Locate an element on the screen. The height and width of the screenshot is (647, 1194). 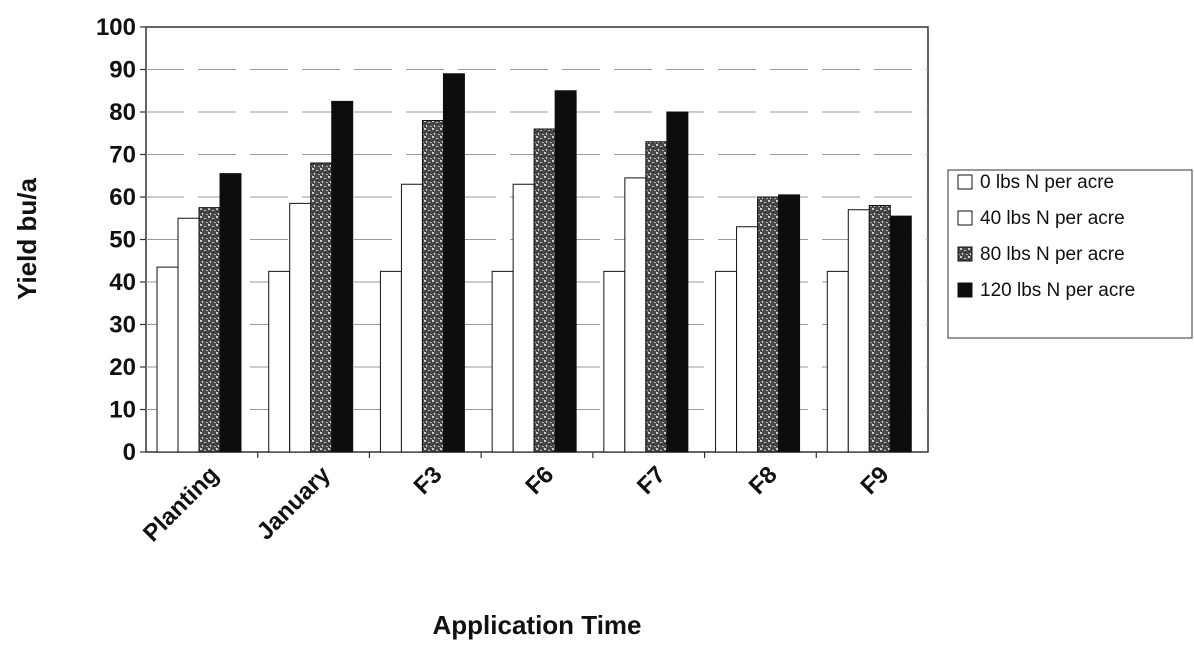
y-tick-label: 40 is located at coordinates (122, 282).